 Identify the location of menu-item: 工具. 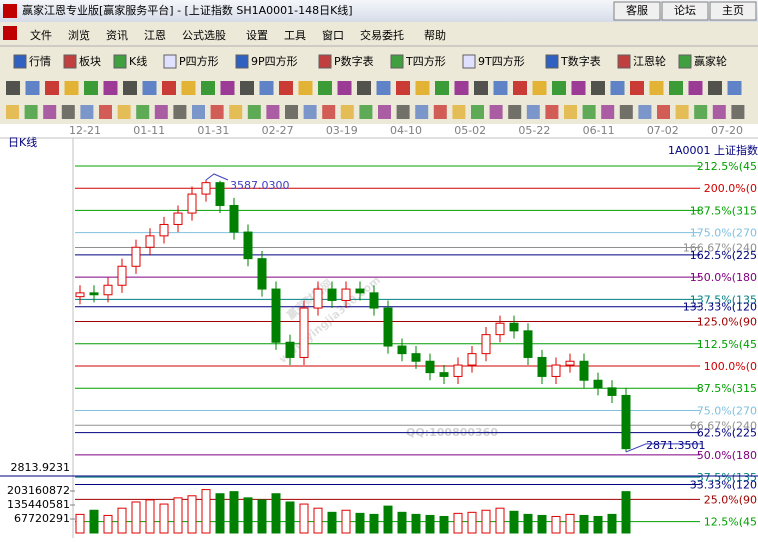
(295, 35).